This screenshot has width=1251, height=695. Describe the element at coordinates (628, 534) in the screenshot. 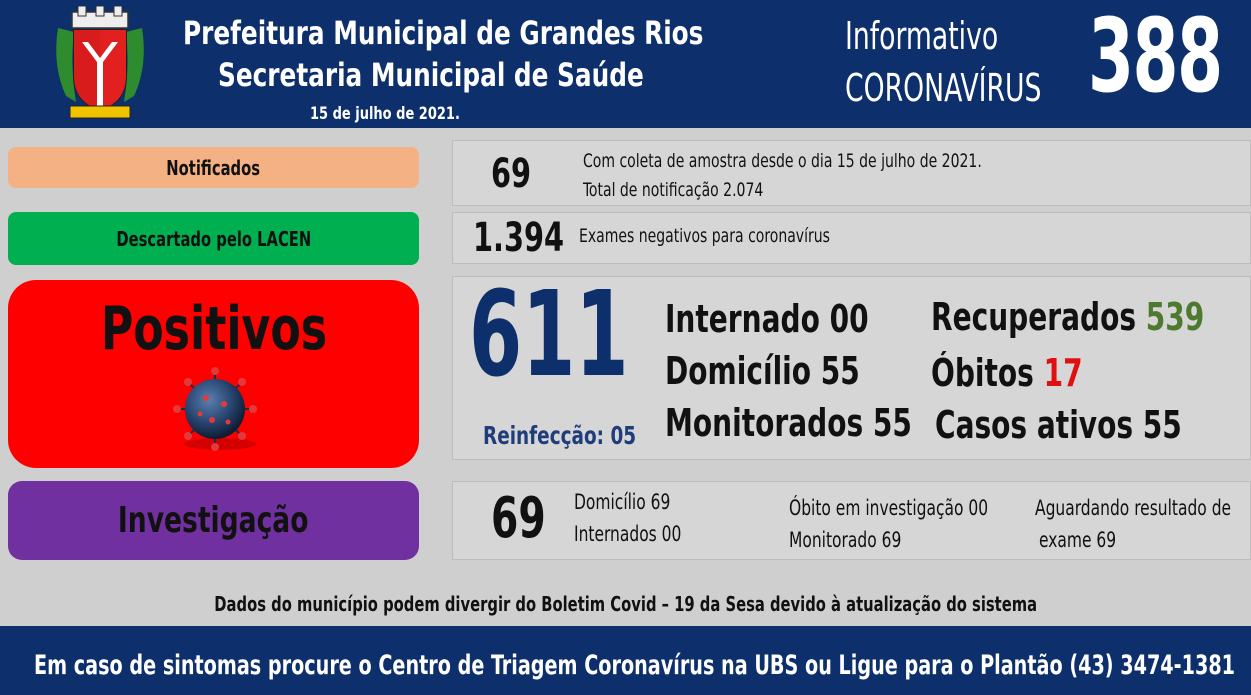

I see `investigacao-internados: Internados 00` at that location.